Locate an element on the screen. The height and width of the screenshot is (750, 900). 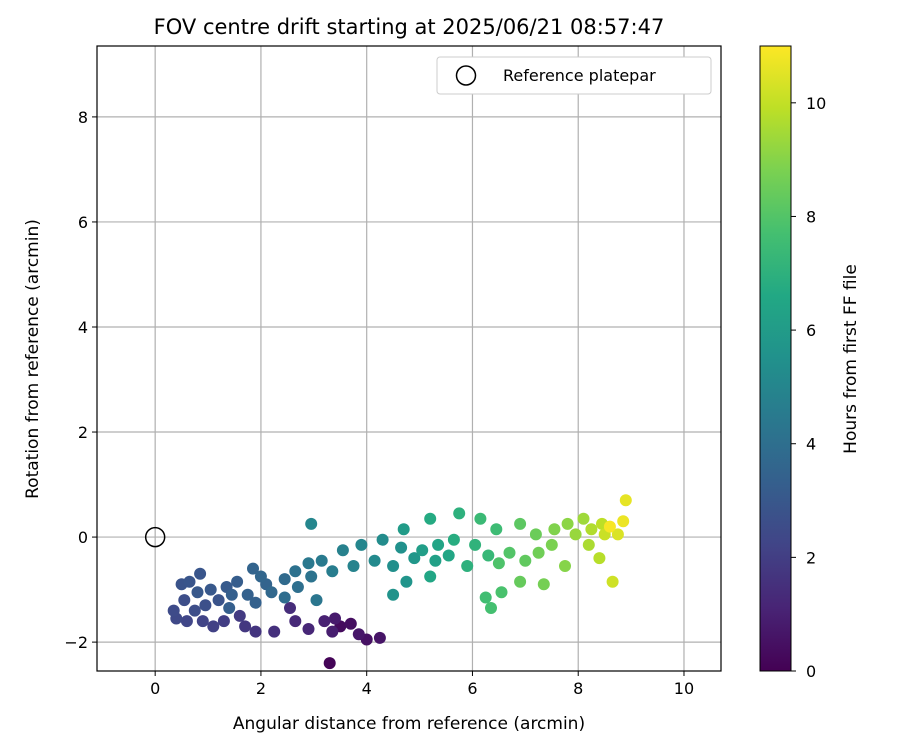
x-tick-label: 0 is located at coordinates (155, 688).